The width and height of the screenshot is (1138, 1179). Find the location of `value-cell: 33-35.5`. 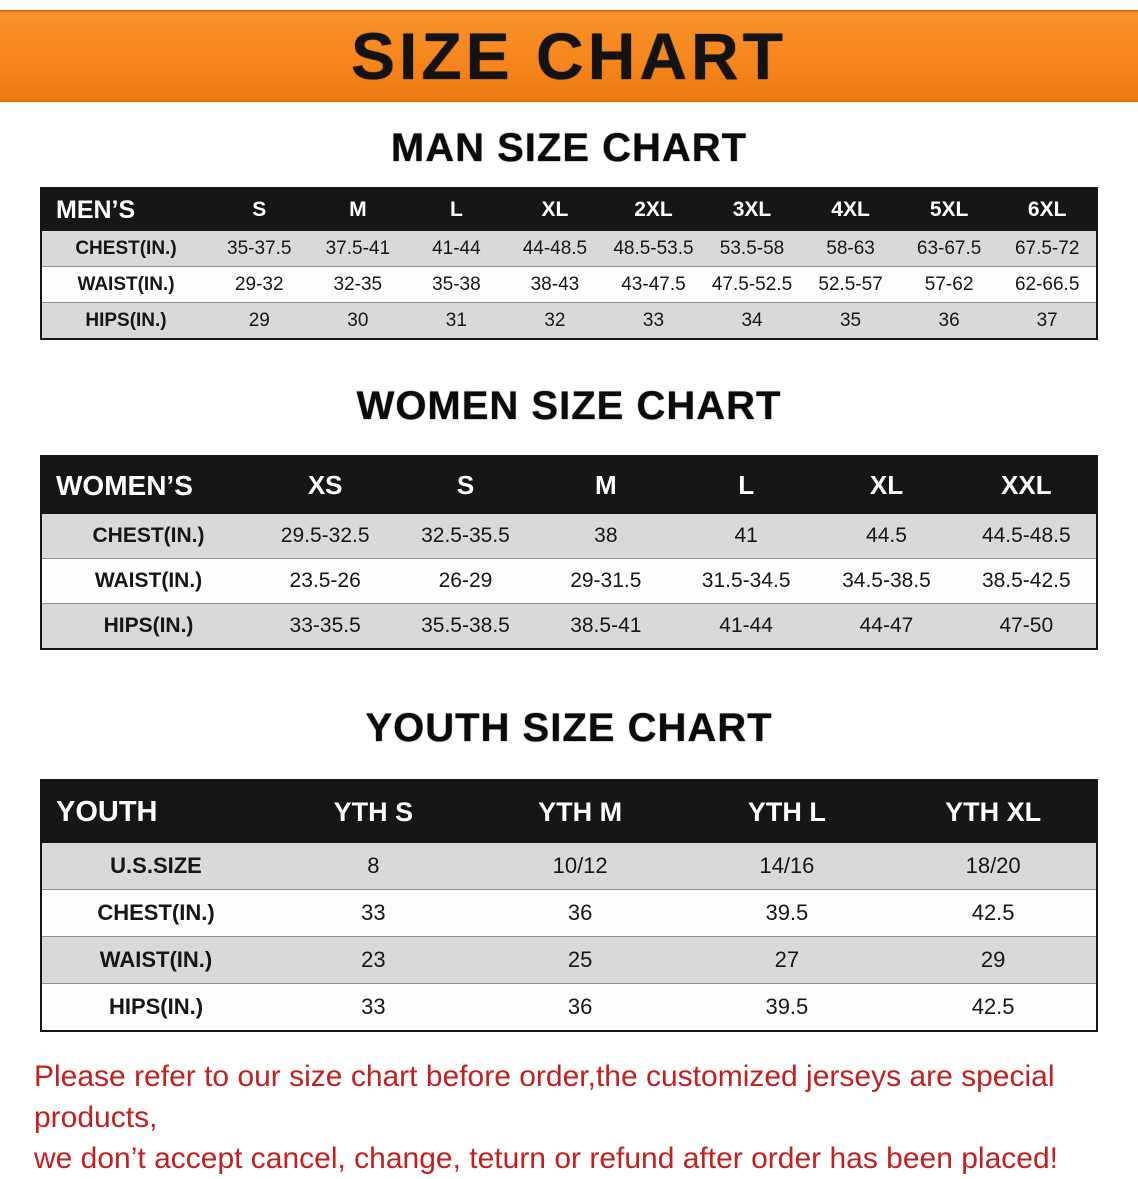

value-cell: 33-35.5 is located at coordinates (325, 625).